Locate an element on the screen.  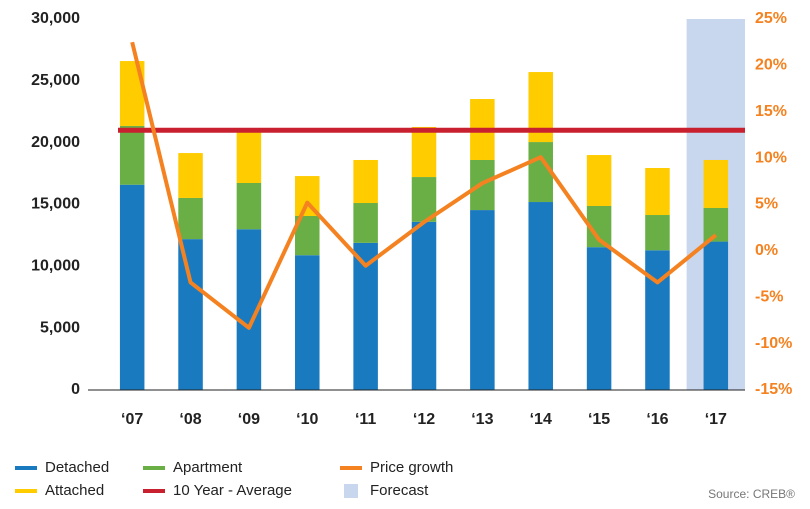
y-tick-label: 30,000 is located at coordinates (55, 18).